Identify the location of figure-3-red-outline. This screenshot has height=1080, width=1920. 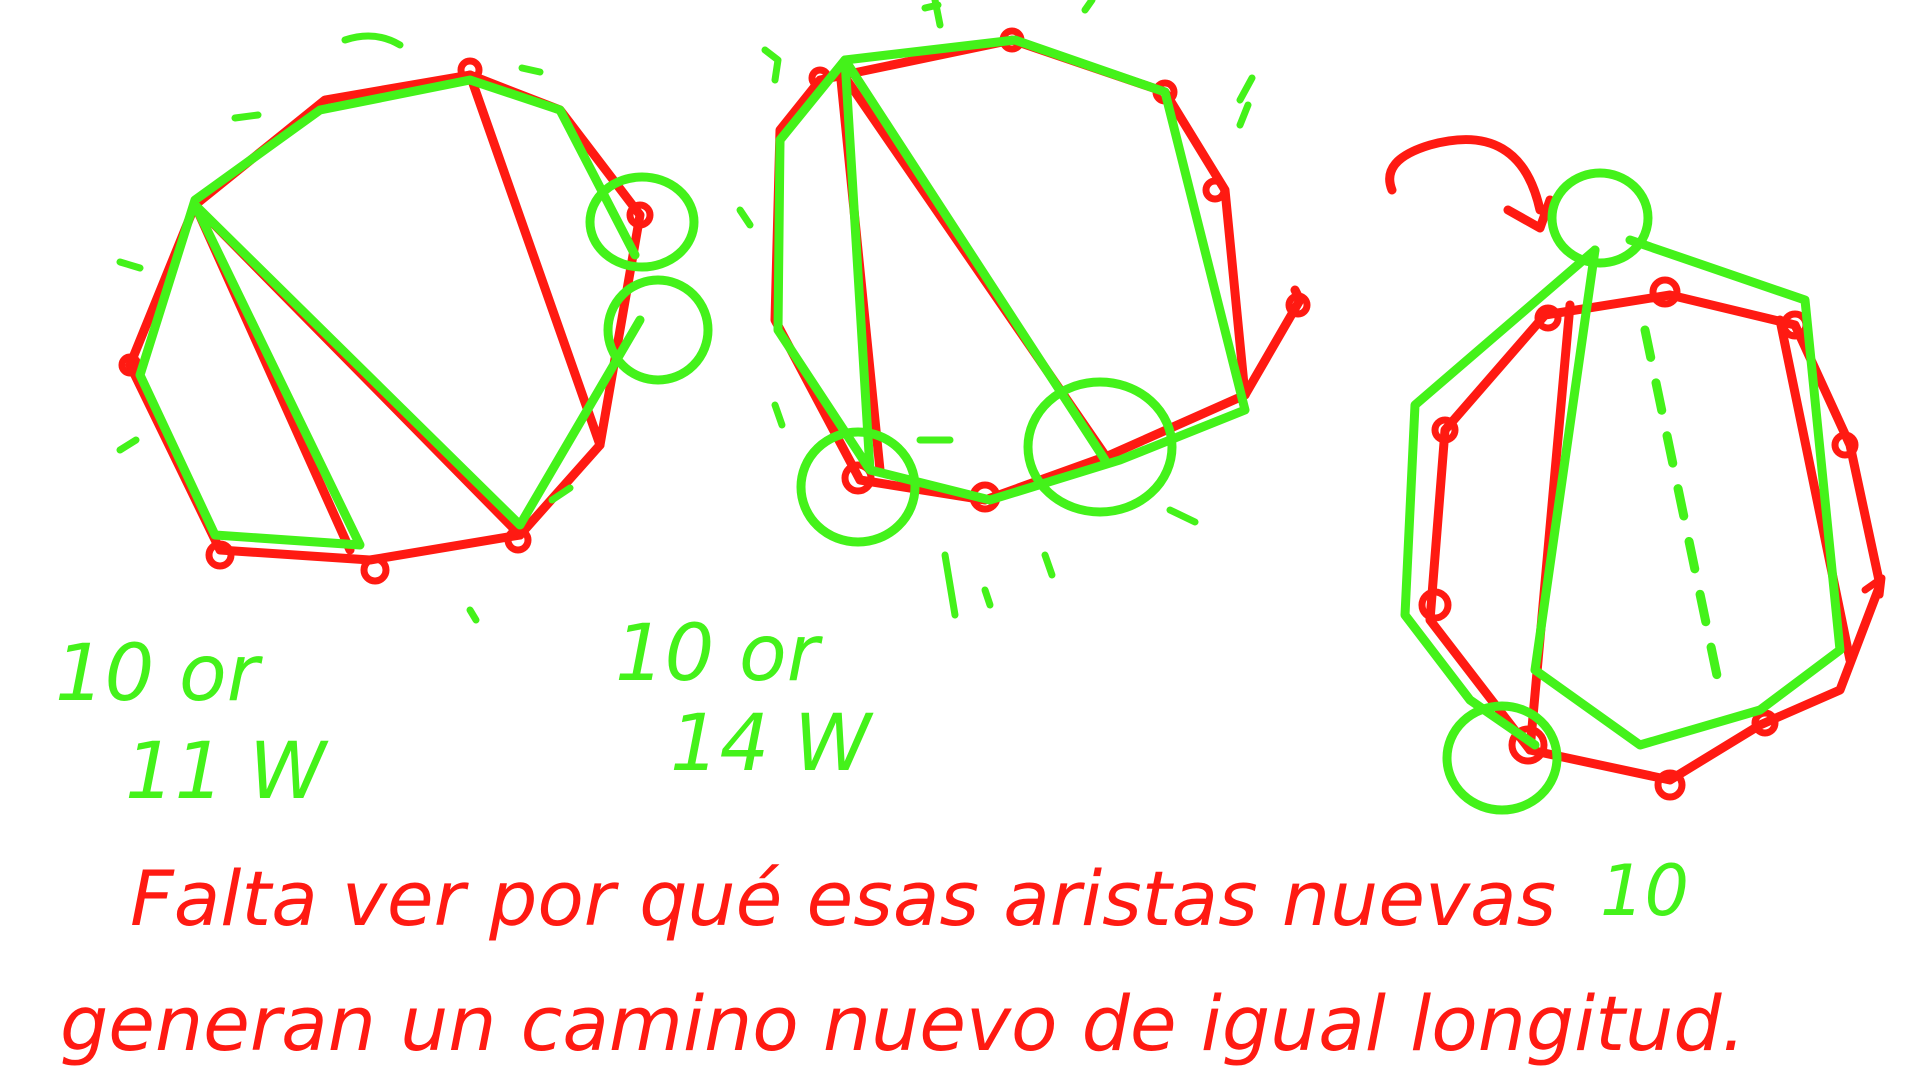
(1655, 537).